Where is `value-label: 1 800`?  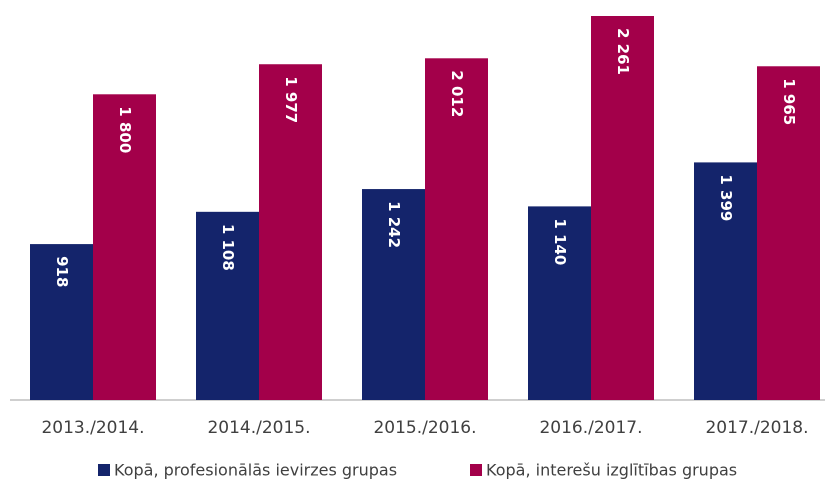 value-label: 1 800 is located at coordinates (125, 129).